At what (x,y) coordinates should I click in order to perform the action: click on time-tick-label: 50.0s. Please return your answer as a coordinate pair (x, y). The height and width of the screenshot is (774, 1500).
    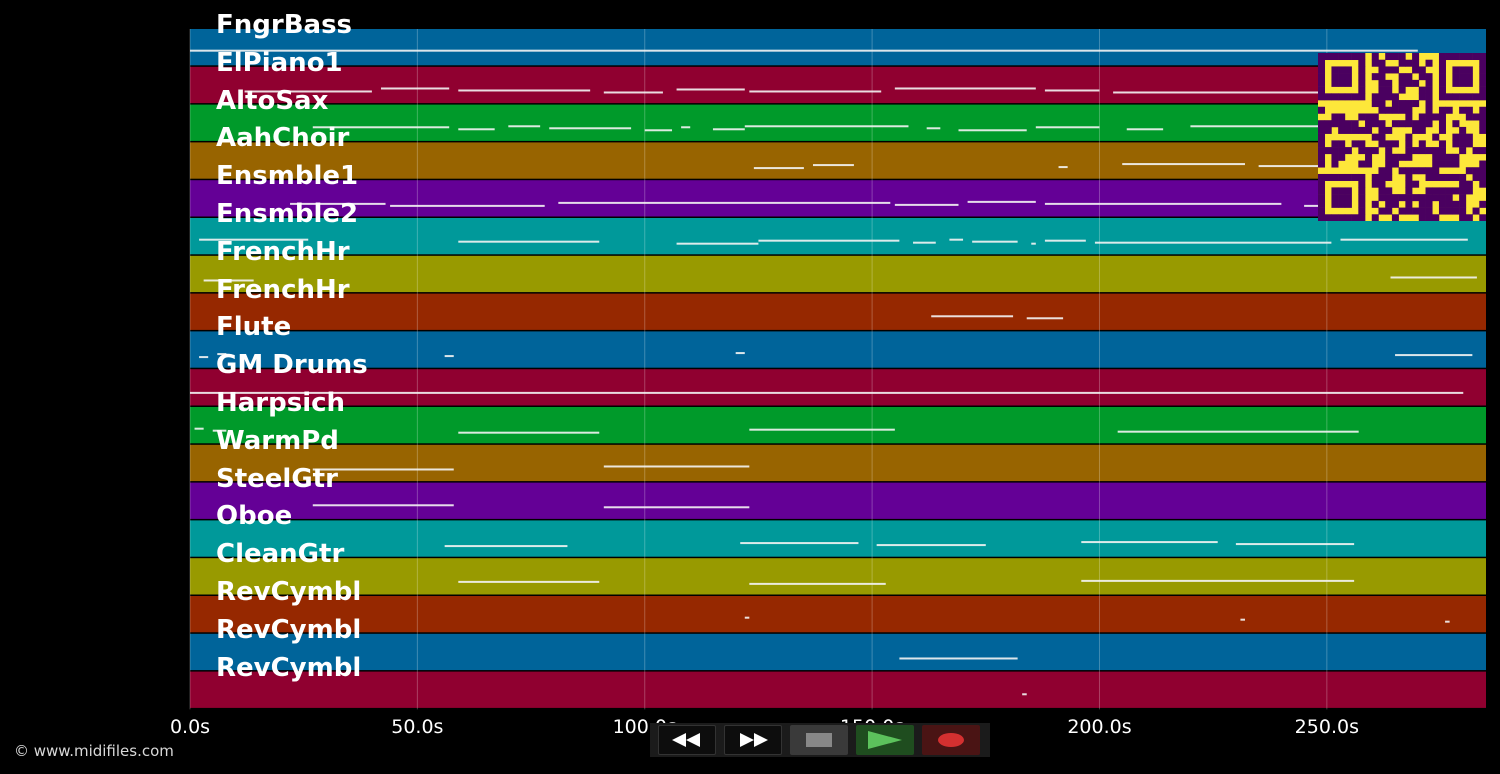
    Looking at the image, I should click on (417, 727).